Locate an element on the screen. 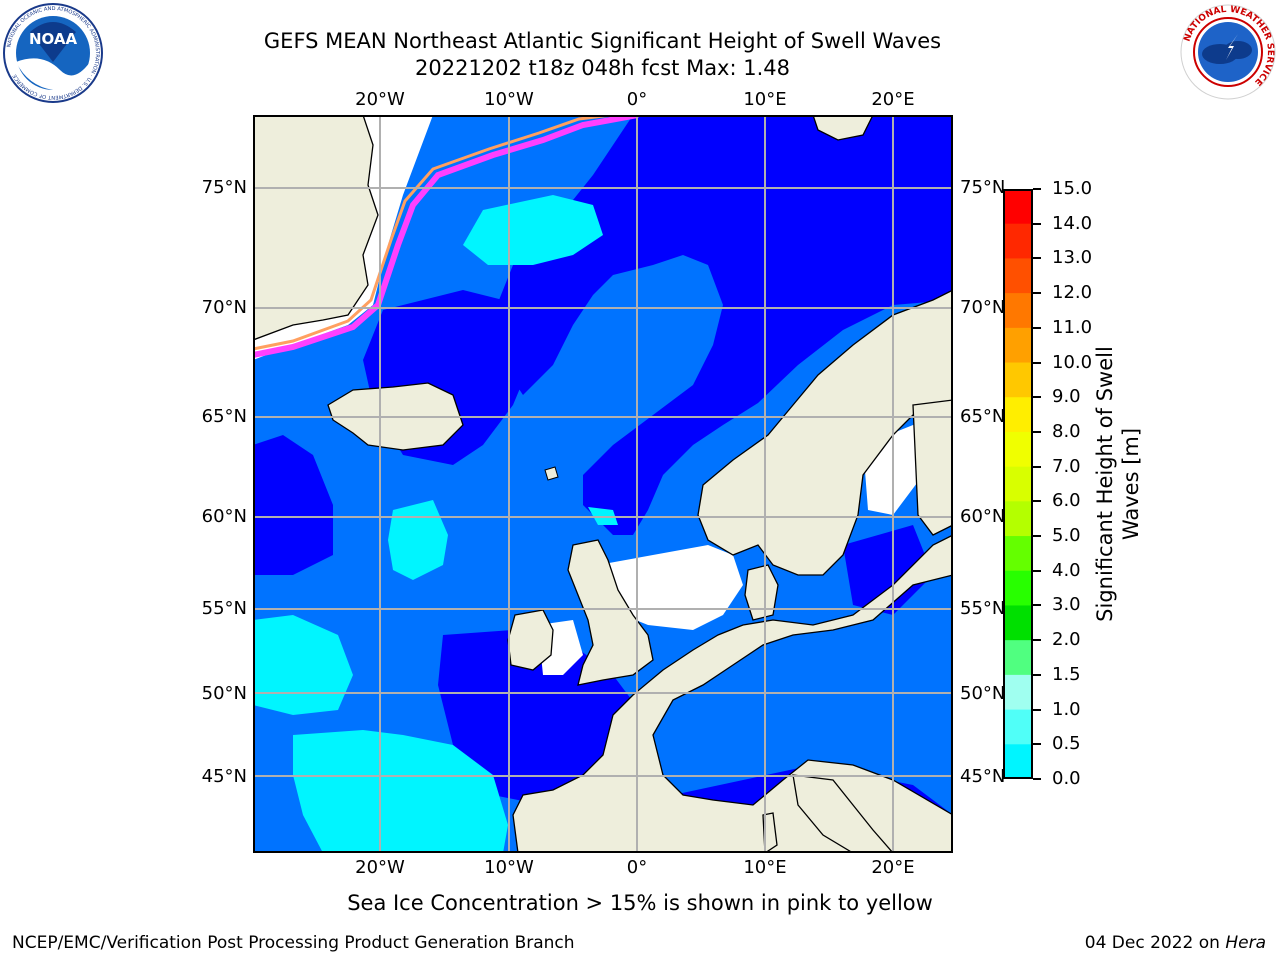  lat-label-right-60n: 60°N is located at coordinates (983, 516).